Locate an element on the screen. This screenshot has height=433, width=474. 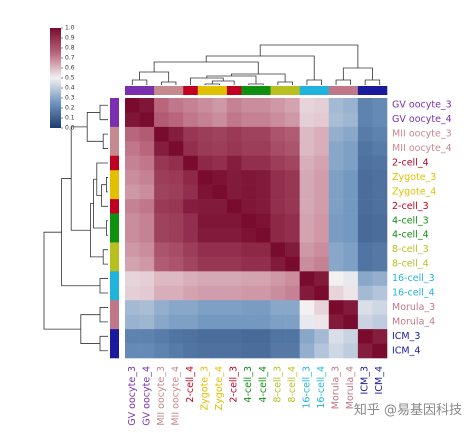
row-label: GV oocyte_4 is located at coordinates (422, 119).